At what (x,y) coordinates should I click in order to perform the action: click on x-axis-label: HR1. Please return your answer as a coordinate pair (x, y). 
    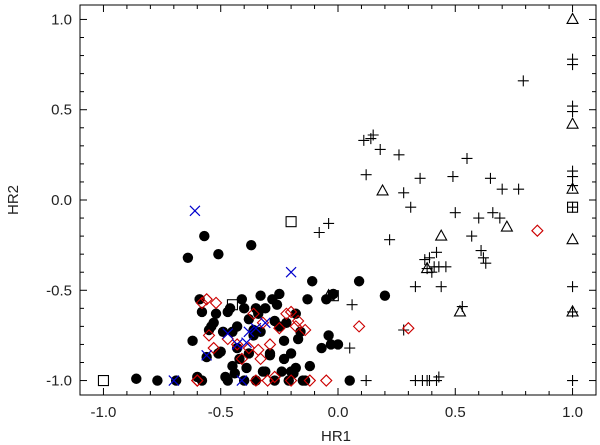
    Looking at the image, I should click on (336, 436).